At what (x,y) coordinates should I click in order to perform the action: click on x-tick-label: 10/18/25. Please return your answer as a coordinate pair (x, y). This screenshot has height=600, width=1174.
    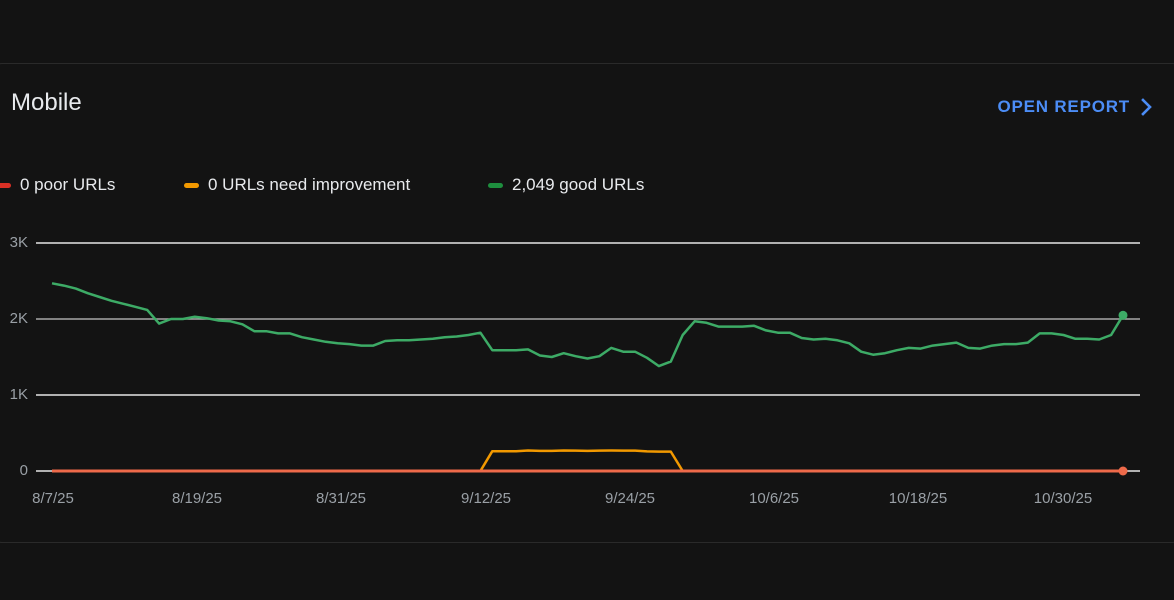
    Looking at the image, I should click on (918, 498).